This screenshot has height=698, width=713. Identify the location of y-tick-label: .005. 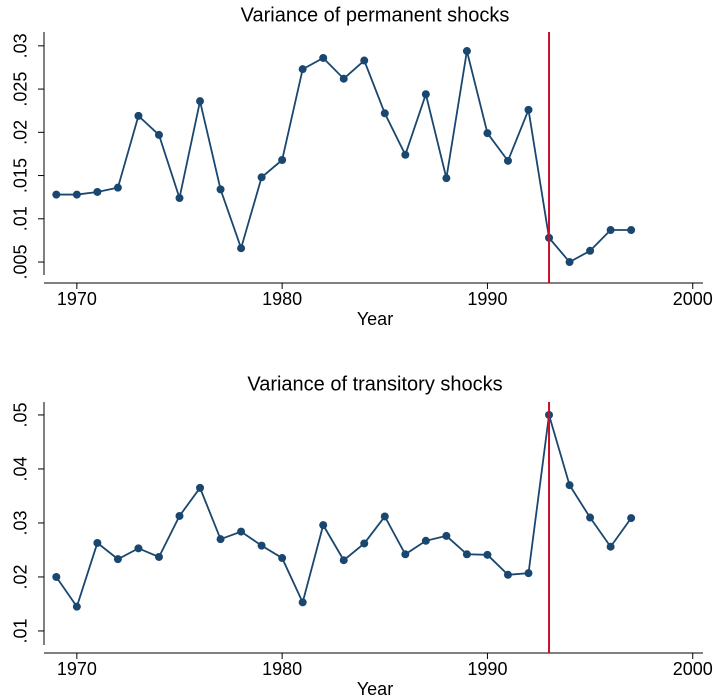
(21, 262).